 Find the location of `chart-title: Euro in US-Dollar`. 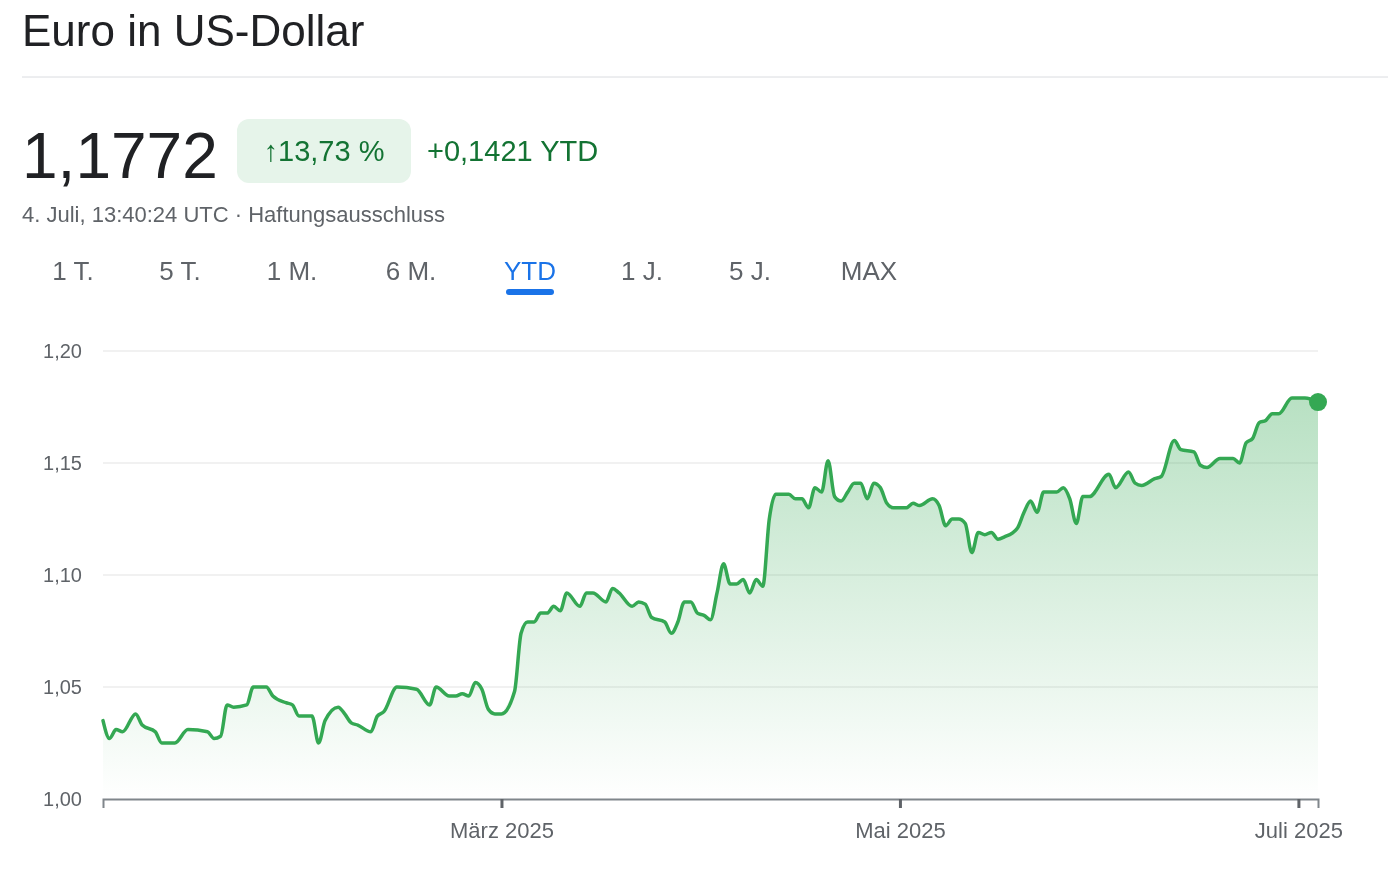

chart-title: Euro in US-Dollar is located at coordinates (193, 30).